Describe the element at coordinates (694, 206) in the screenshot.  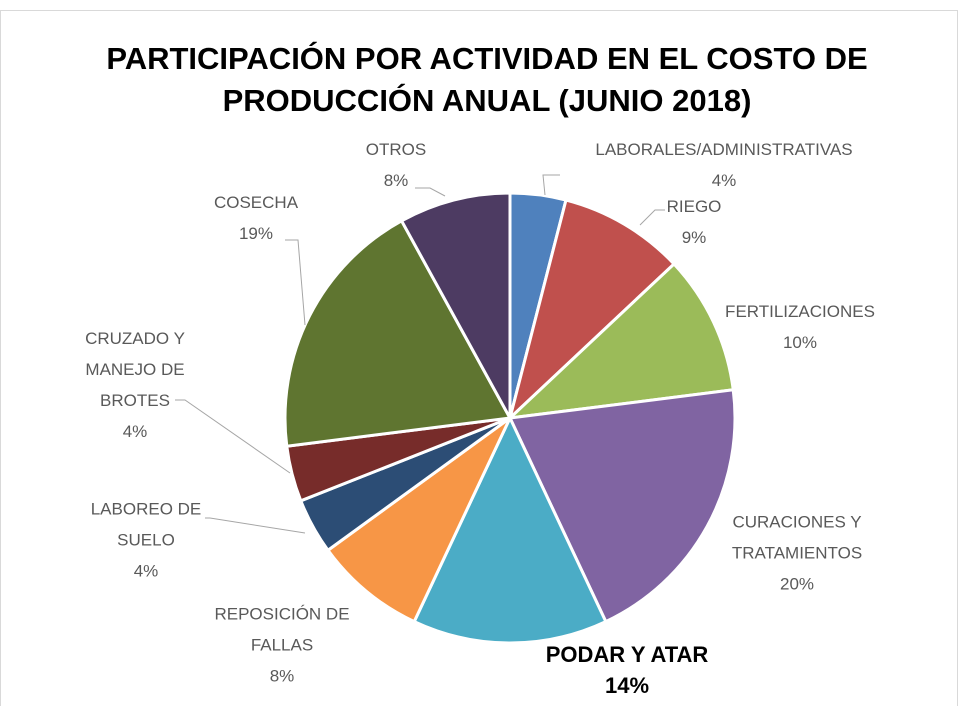
I see `category-label: RIEGO` at that location.